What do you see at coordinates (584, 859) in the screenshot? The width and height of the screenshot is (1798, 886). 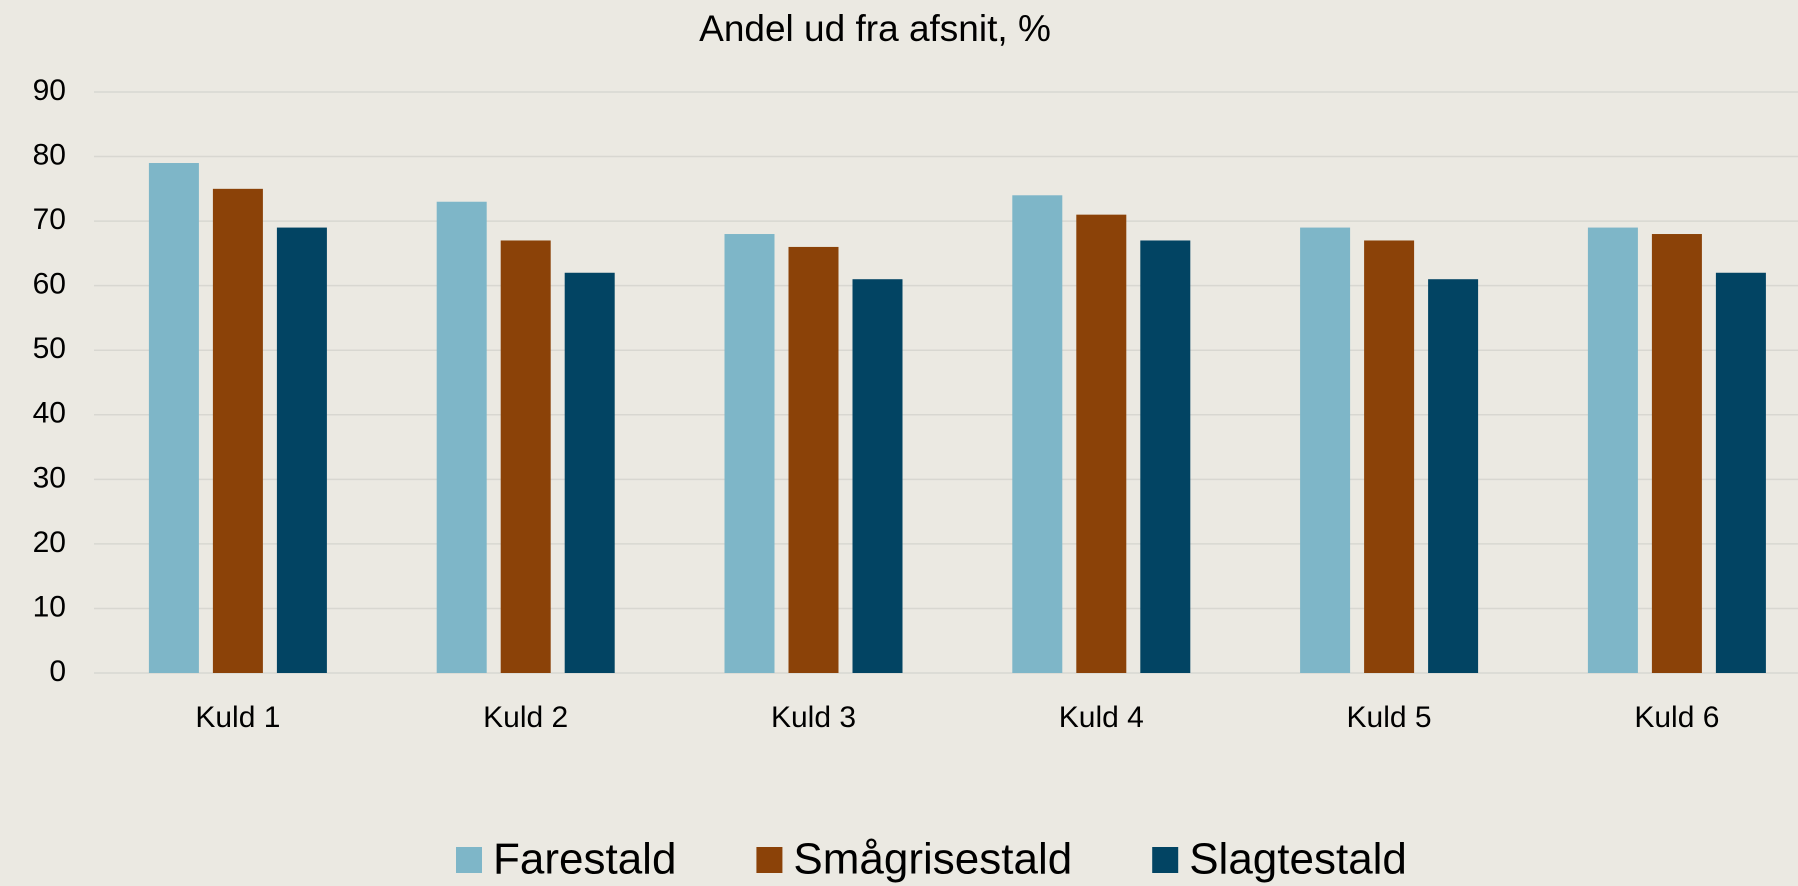 I see `legend-label: Farestald` at bounding box center [584, 859].